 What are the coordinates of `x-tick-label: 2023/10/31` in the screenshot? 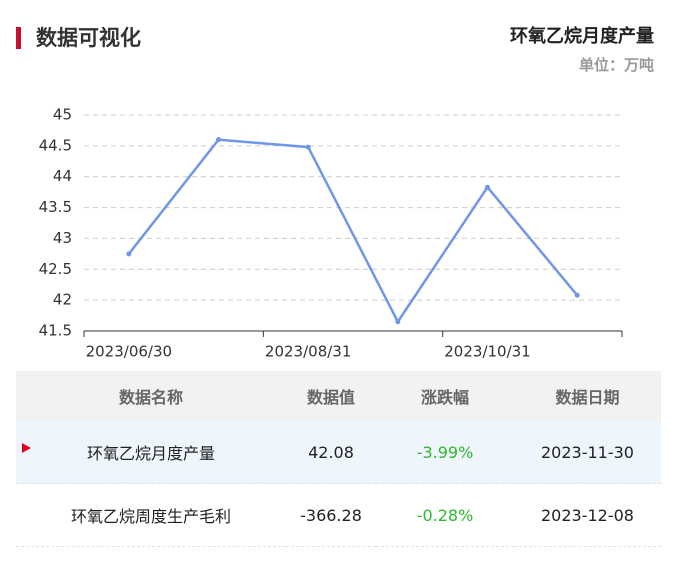 It's located at (487, 352).